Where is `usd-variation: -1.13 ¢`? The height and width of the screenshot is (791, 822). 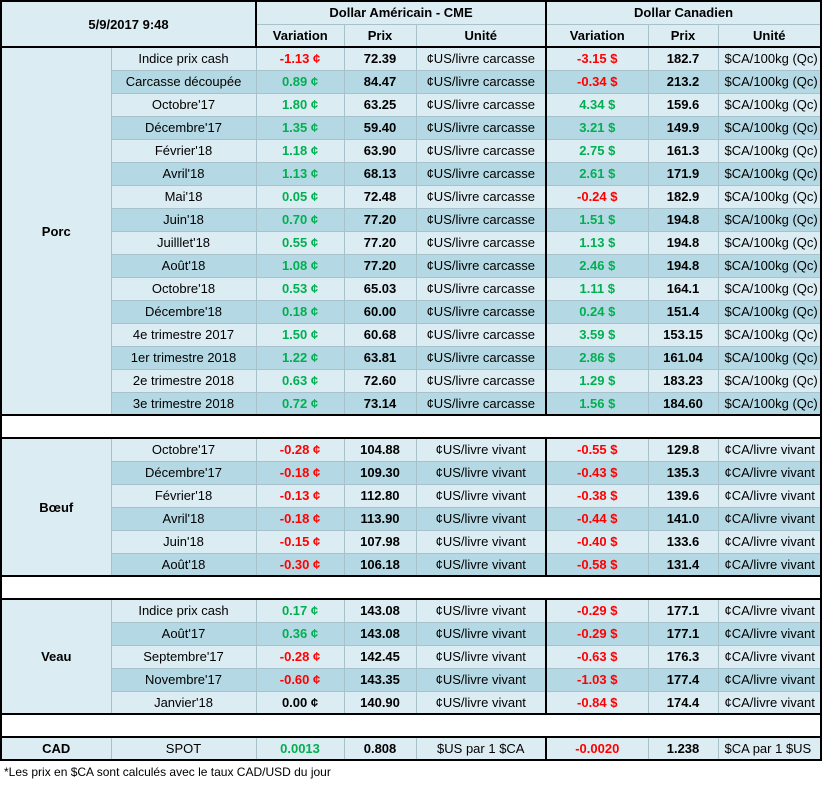
usd-variation: -1.13 ¢ is located at coordinates (300, 58).